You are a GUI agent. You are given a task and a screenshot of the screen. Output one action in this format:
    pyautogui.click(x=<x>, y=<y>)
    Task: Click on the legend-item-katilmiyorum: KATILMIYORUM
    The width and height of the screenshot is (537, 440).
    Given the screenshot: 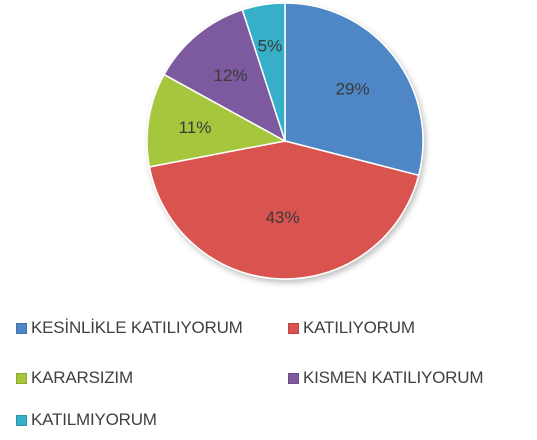 What is the action you would take?
    pyautogui.click(x=86, y=420)
    